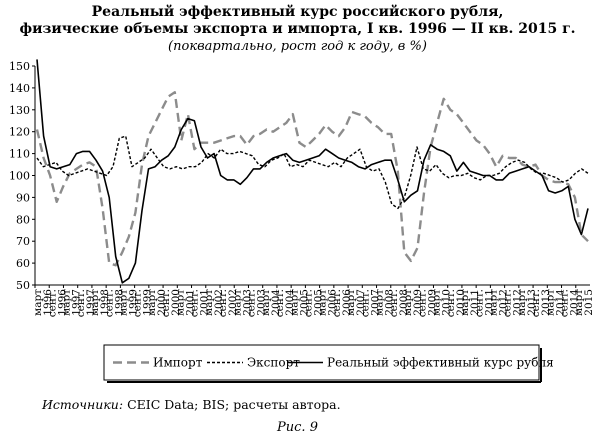 The image size is (595, 440). What do you see at coordinates (119, 302) in the screenshot?
I see `x-tick-year: 1998` at bounding box center [119, 302].